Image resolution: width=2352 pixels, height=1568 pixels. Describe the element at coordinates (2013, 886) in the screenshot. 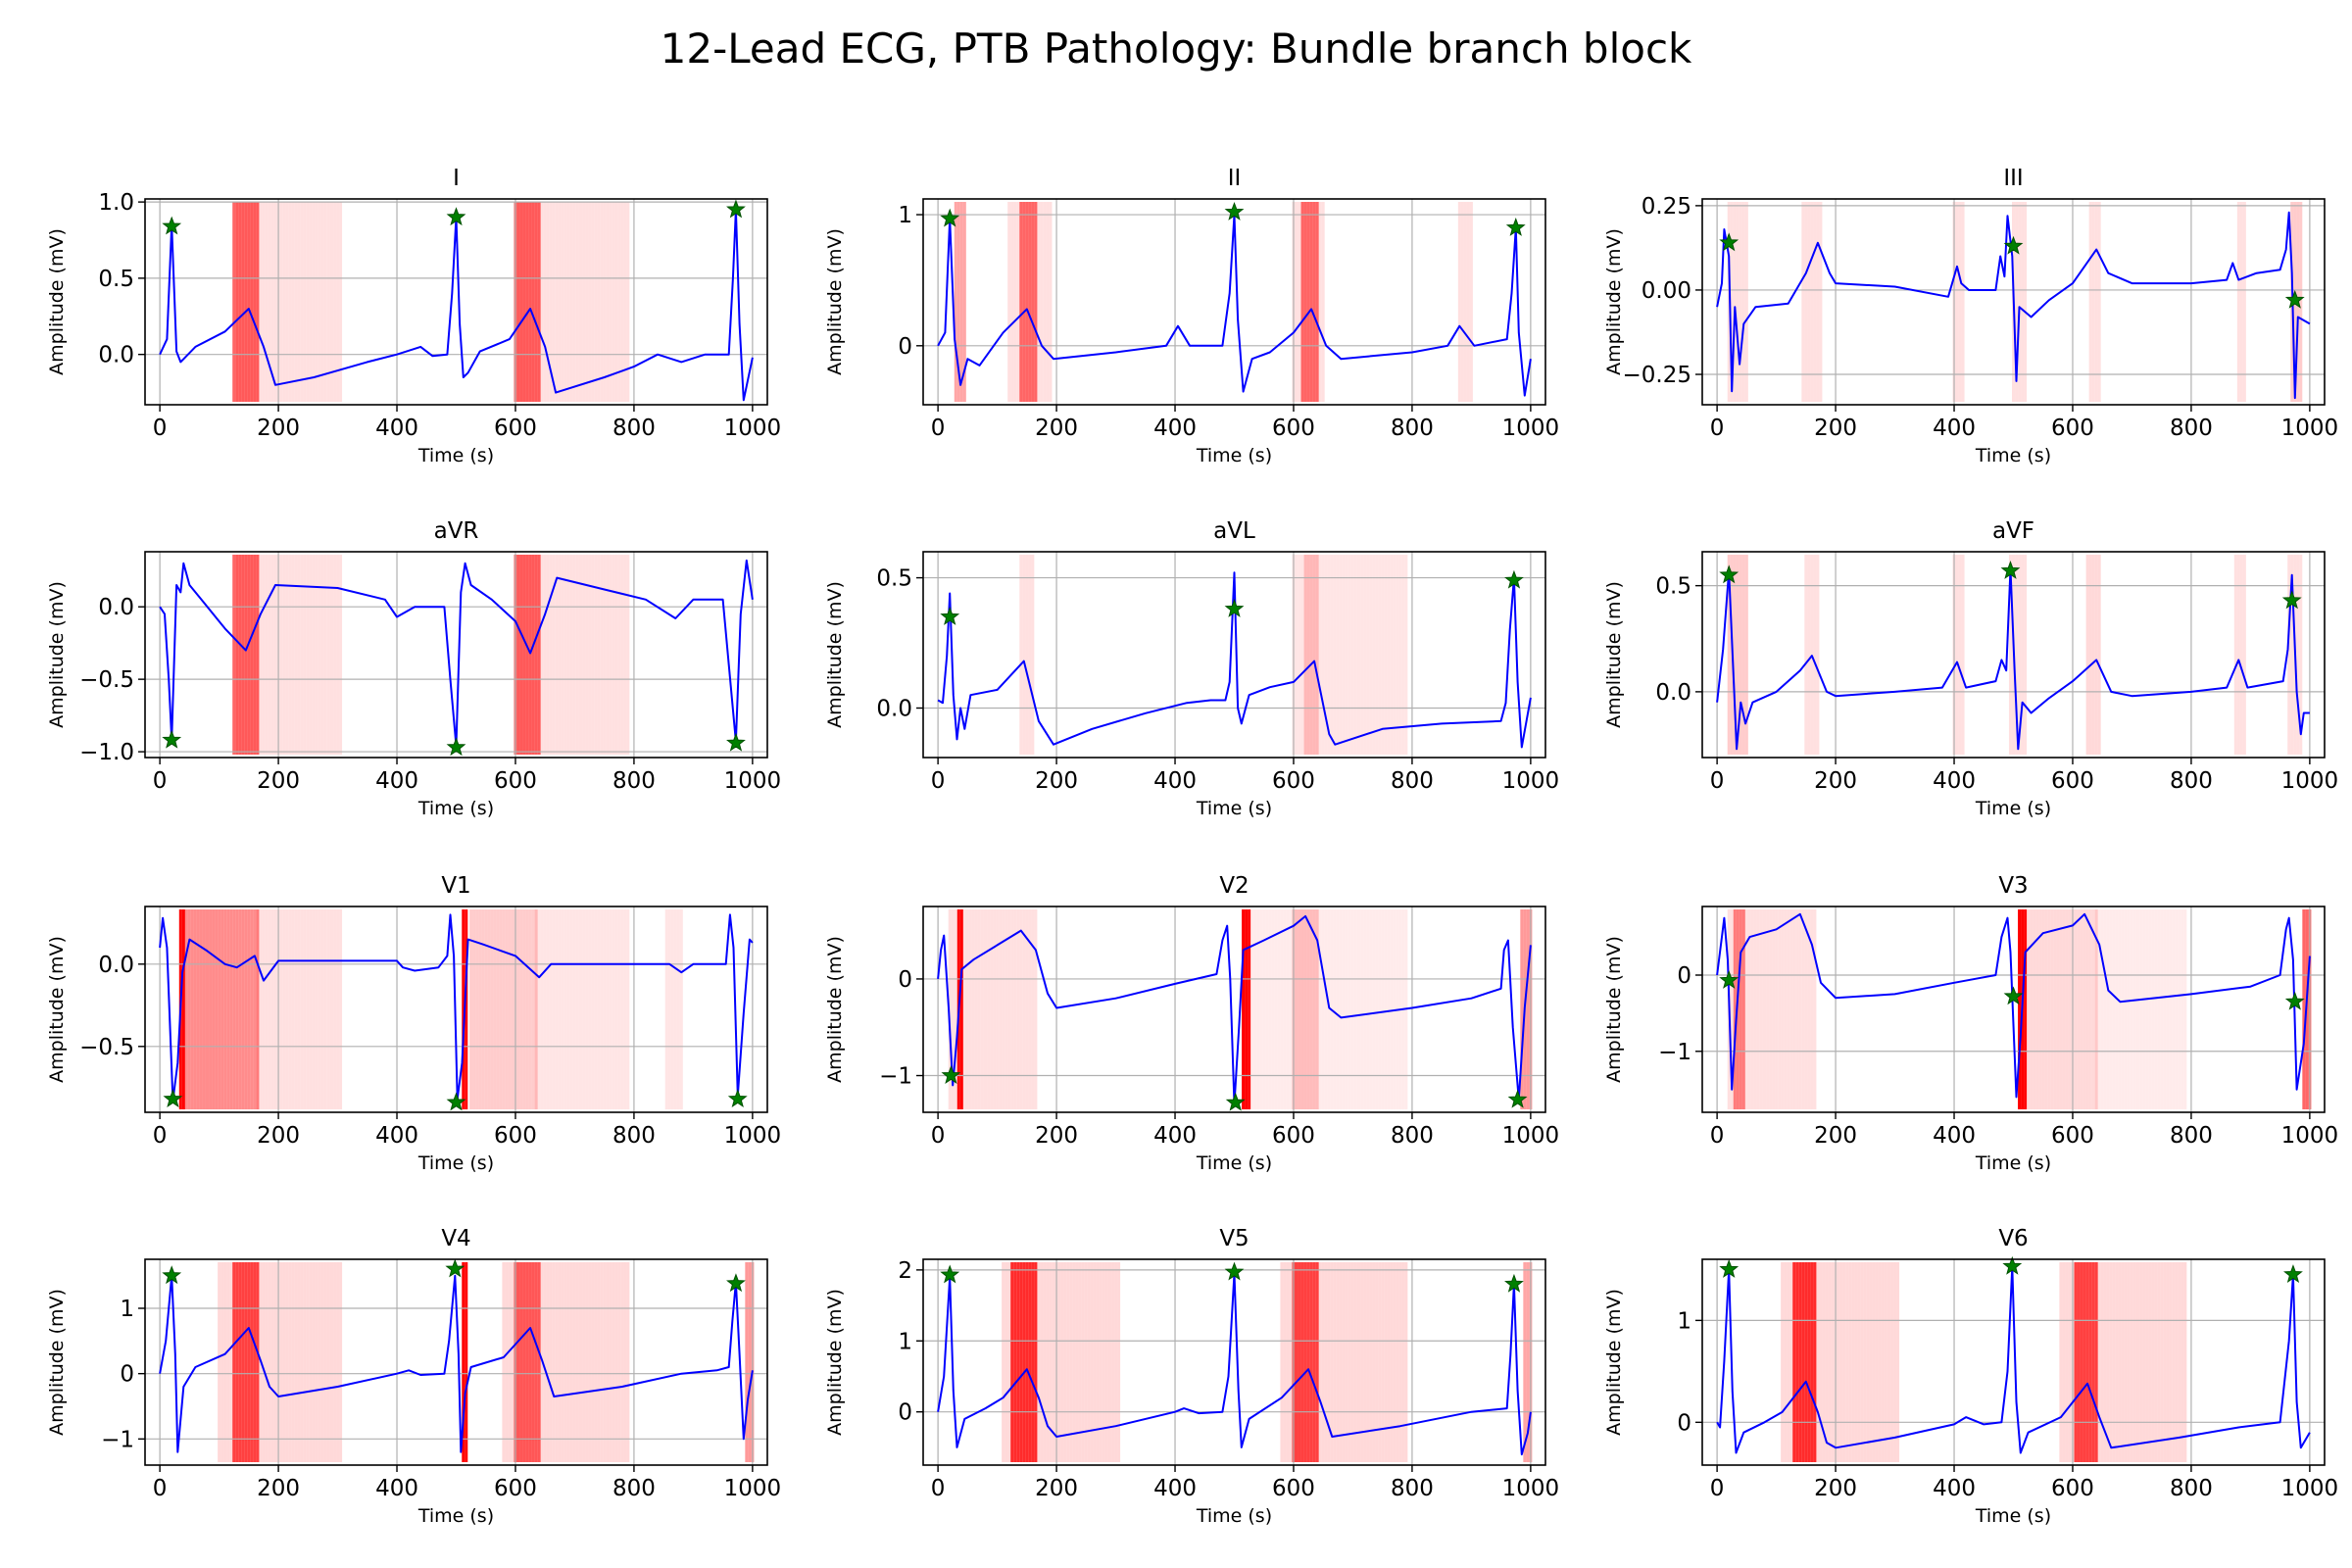

I see `panel-title: V3` at that location.